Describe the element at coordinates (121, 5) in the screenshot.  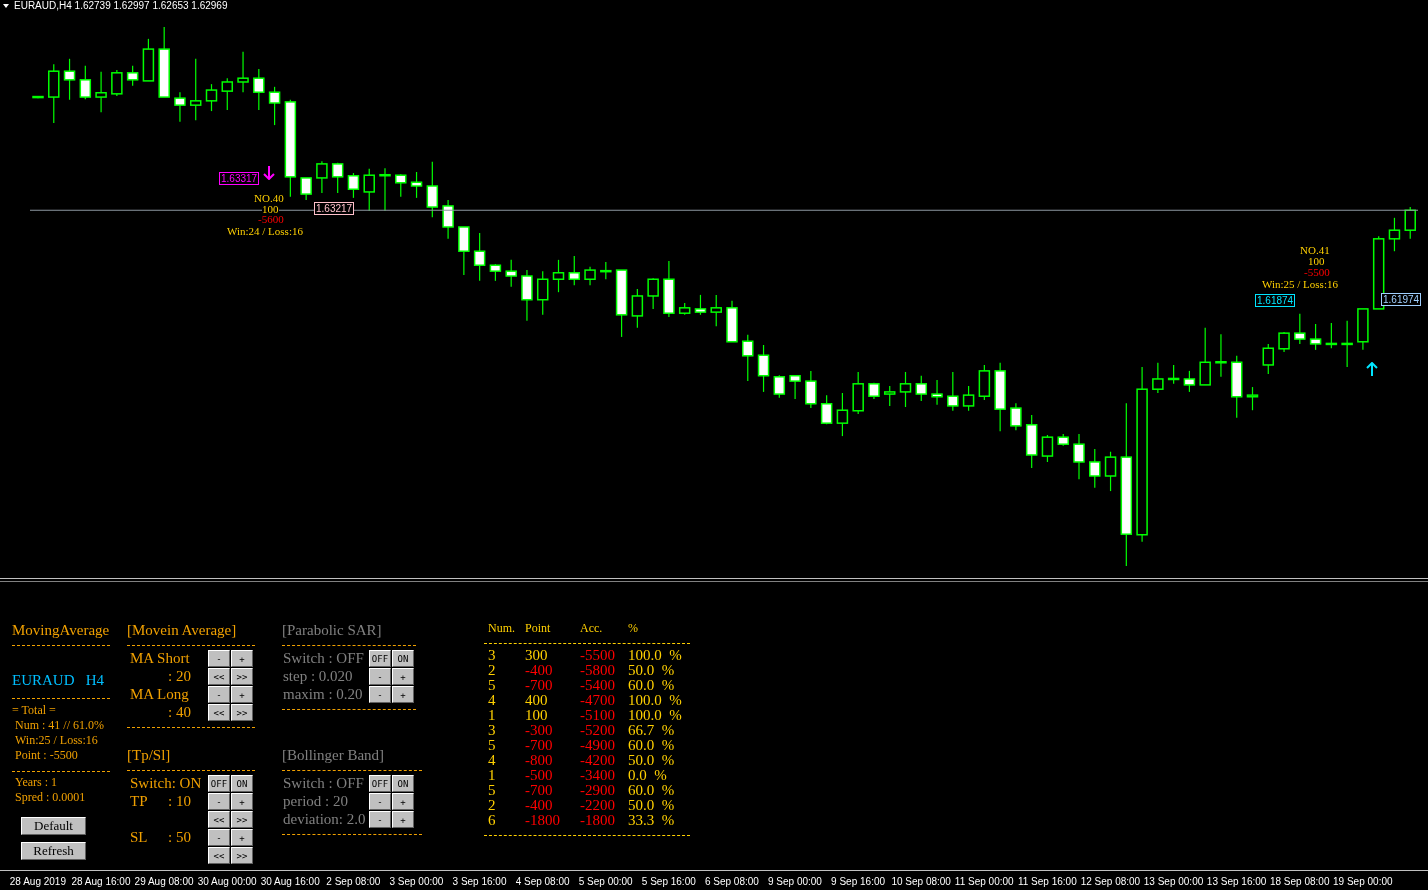
I see `chart-title: EURAUD,H4 1.62739 1.62997 1.62653 1.62969` at that location.